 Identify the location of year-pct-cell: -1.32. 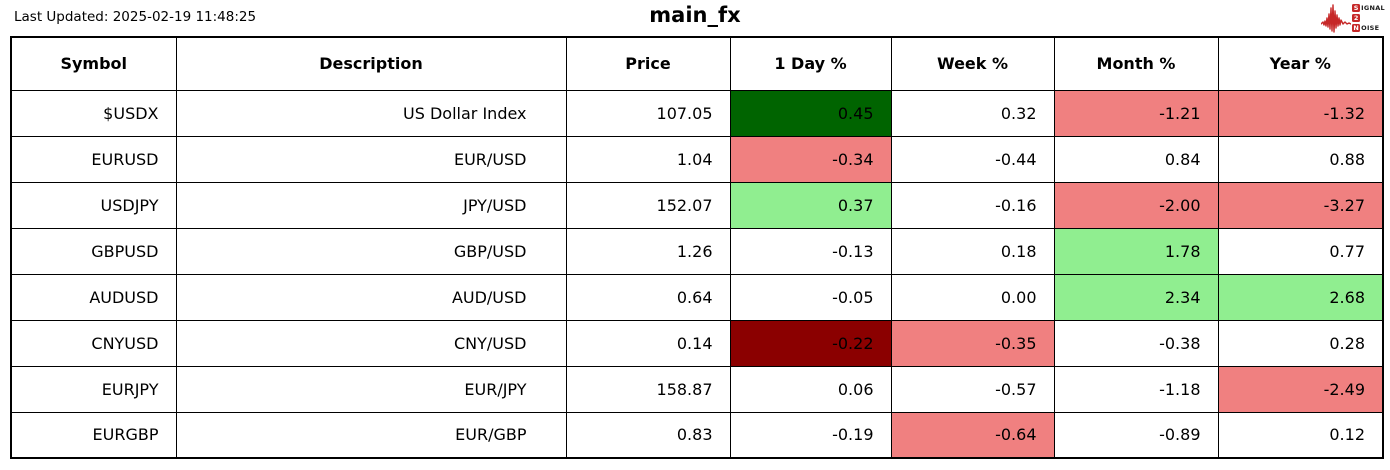
(1300, 113).